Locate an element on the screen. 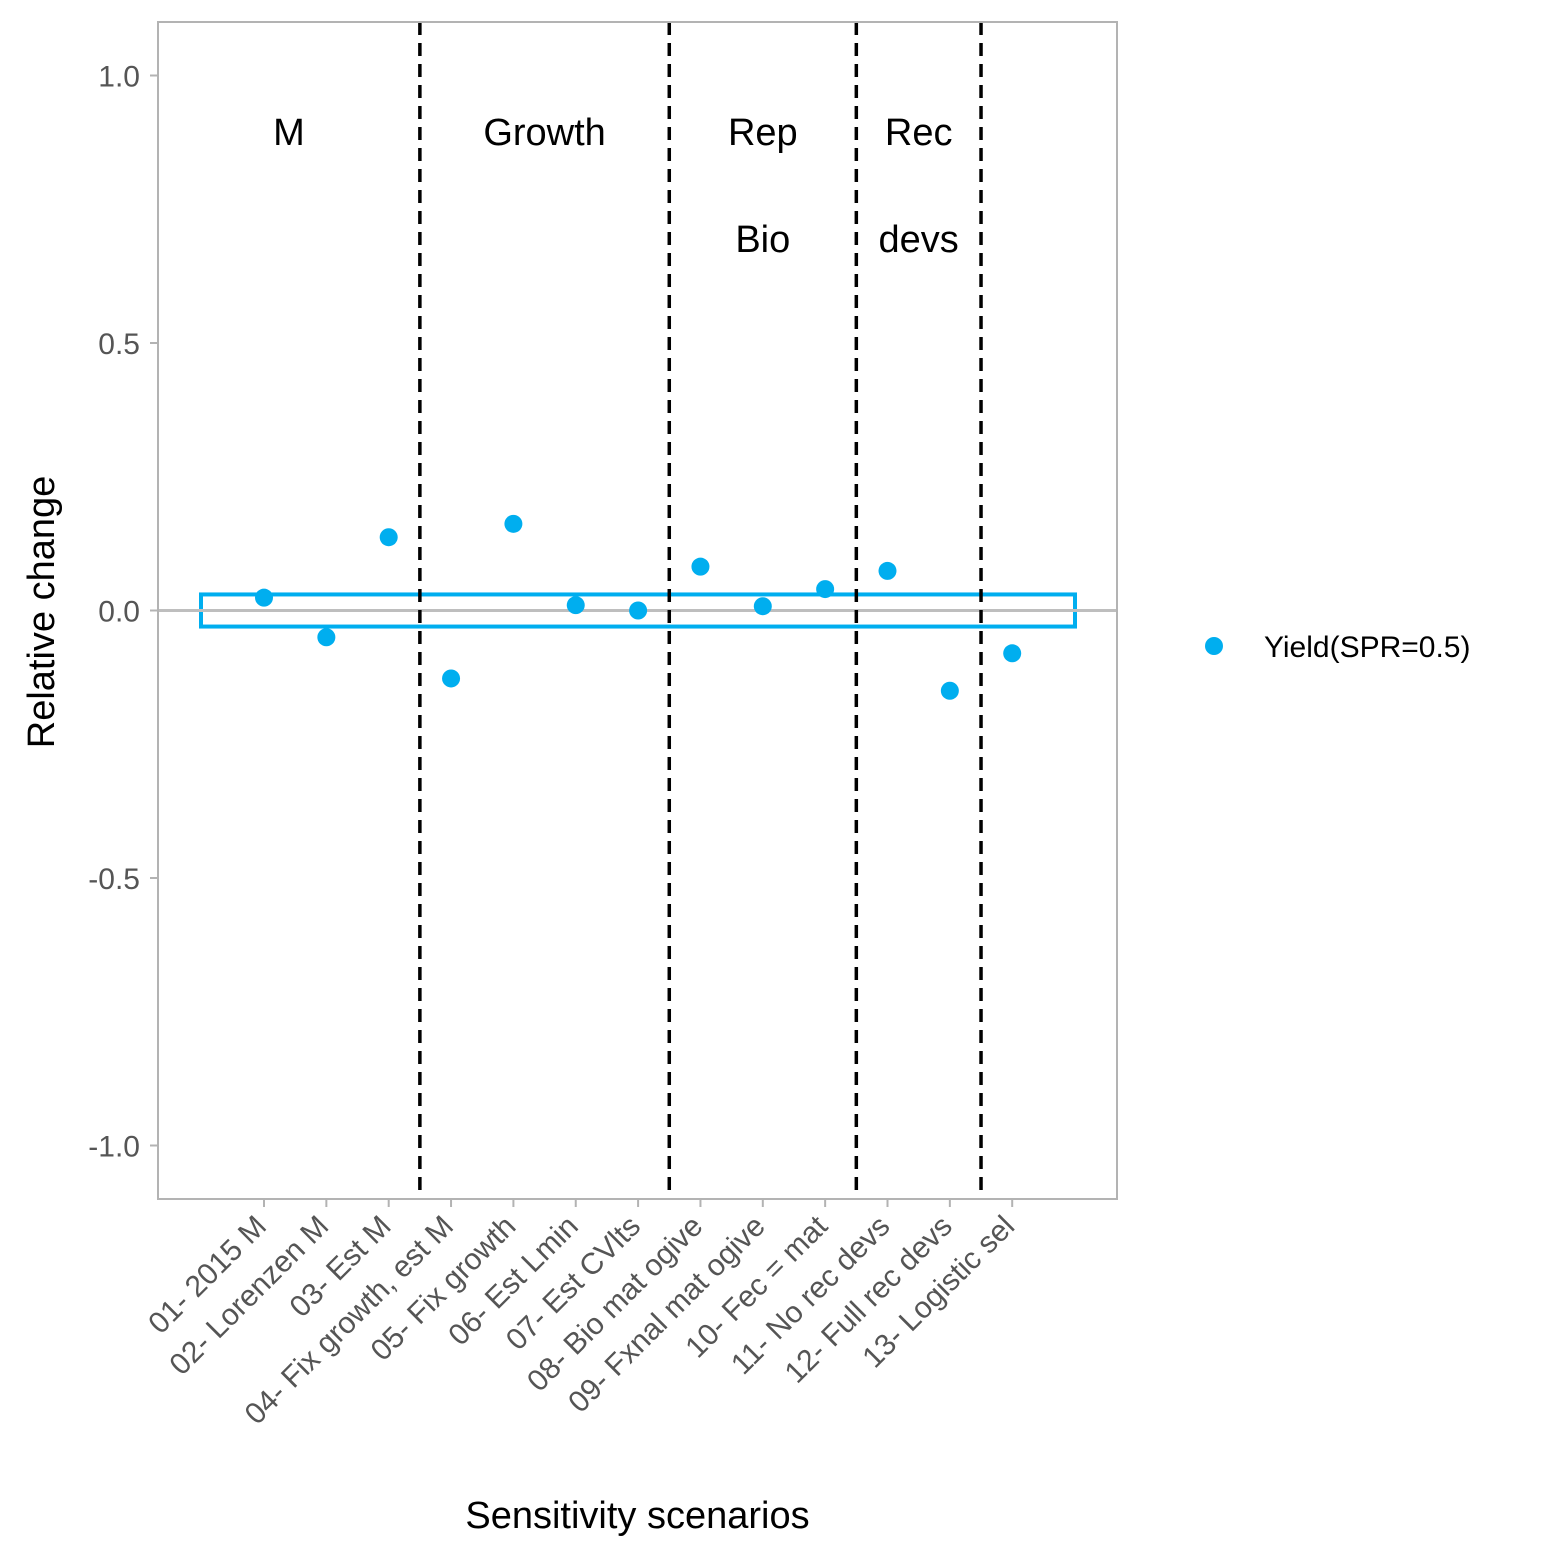 The image size is (1562, 1562). legend: Yield(SPR=0.5) is located at coordinates (1337, 647).